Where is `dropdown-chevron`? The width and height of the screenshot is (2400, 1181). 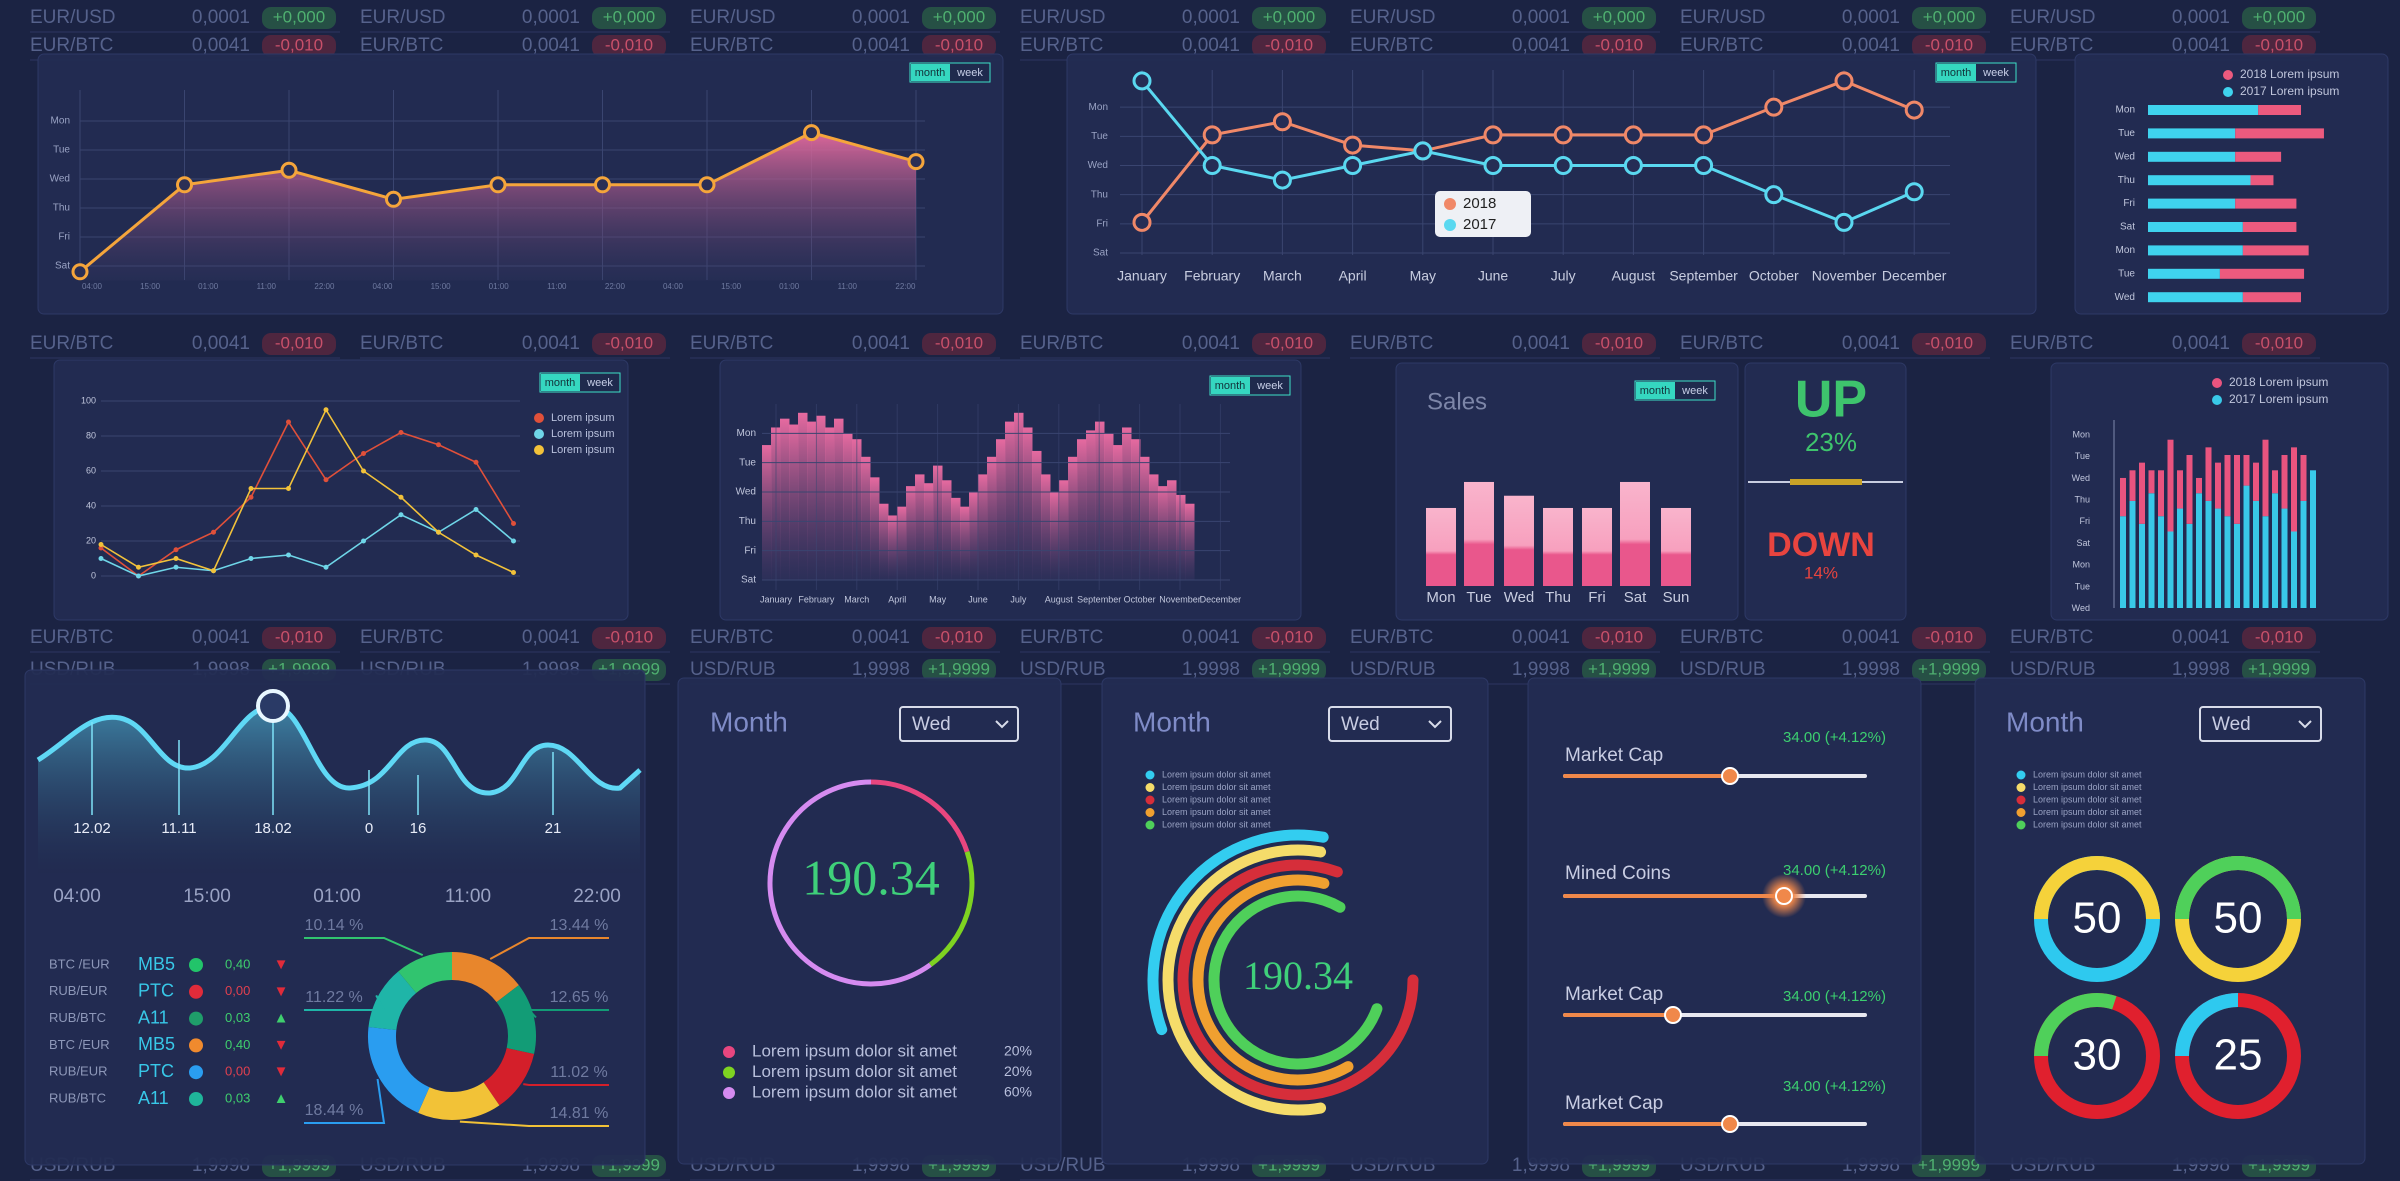 dropdown-chevron is located at coordinates (1002, 724).